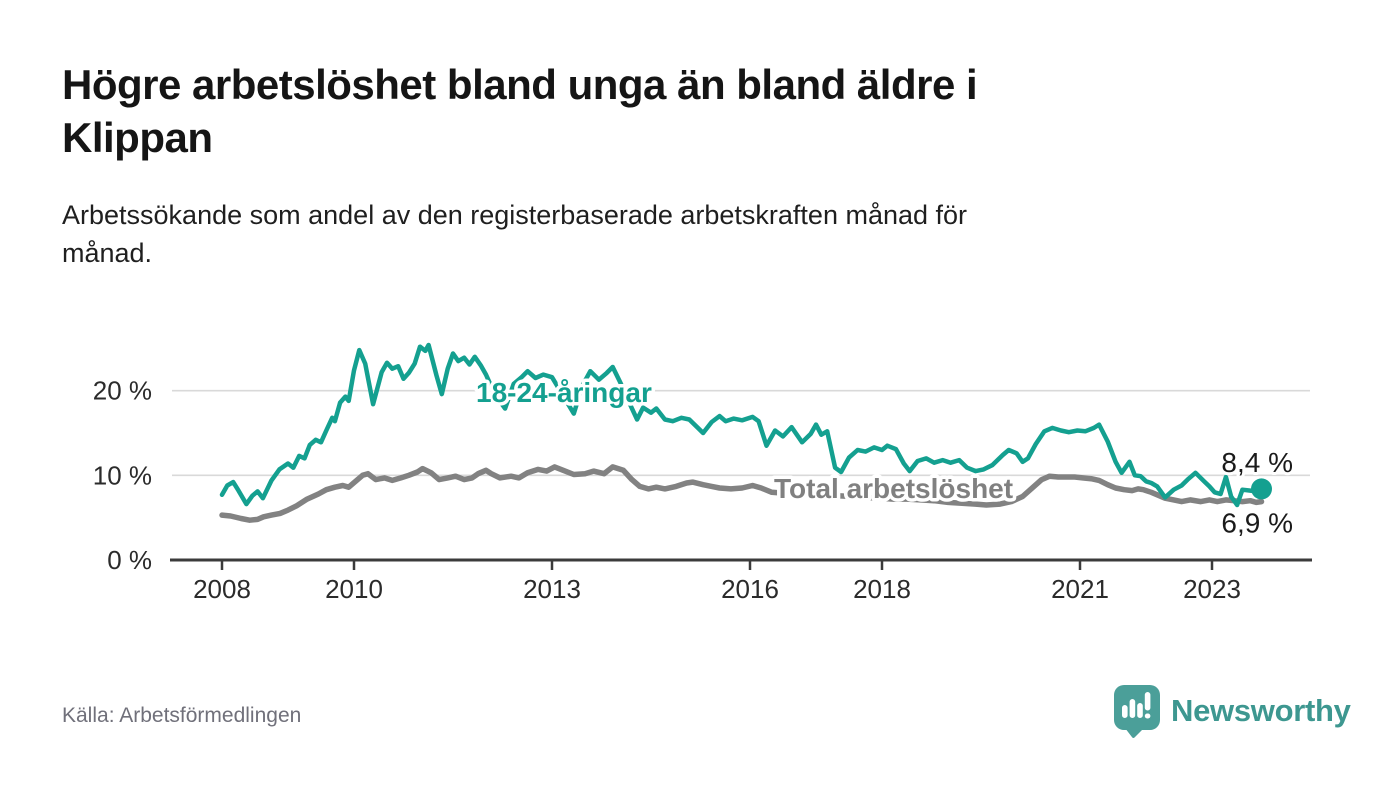 The height and width of the screenshot is (794, 1400). What do you see at coordinates (741, 433) in the screenshot?
I see `gridlines` at bounding box center [741, 433].